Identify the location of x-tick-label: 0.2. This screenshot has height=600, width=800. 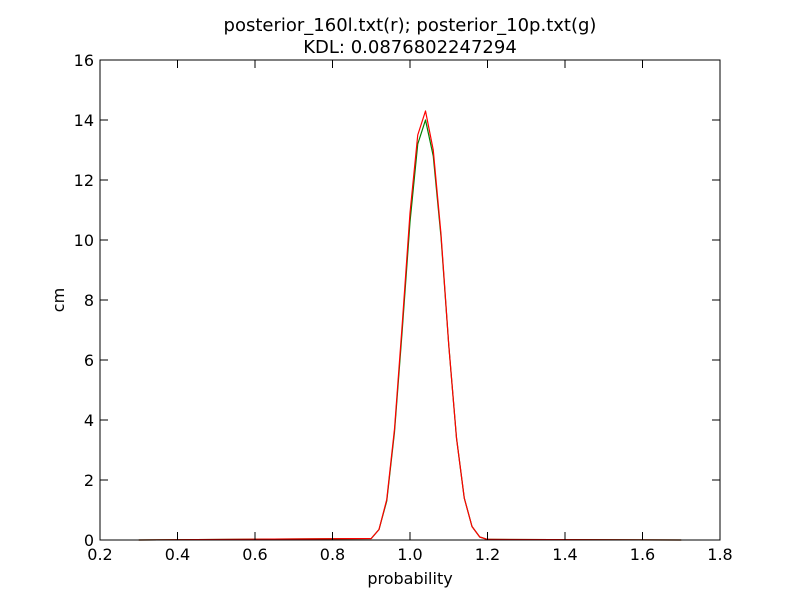
(99, 554).